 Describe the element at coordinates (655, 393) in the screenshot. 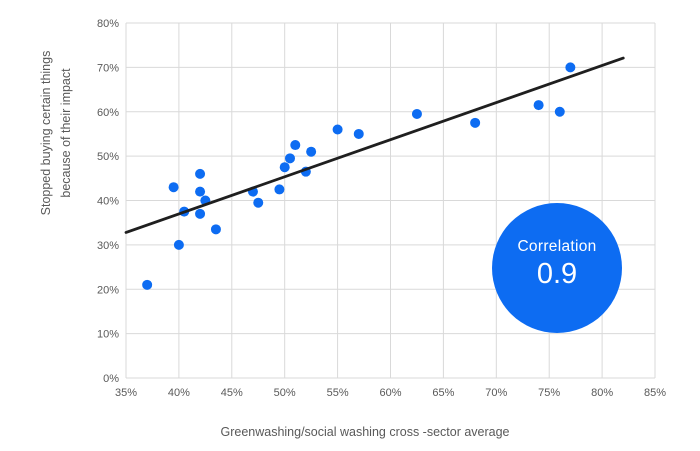

I see `x-tick-label: 85%` at that location.